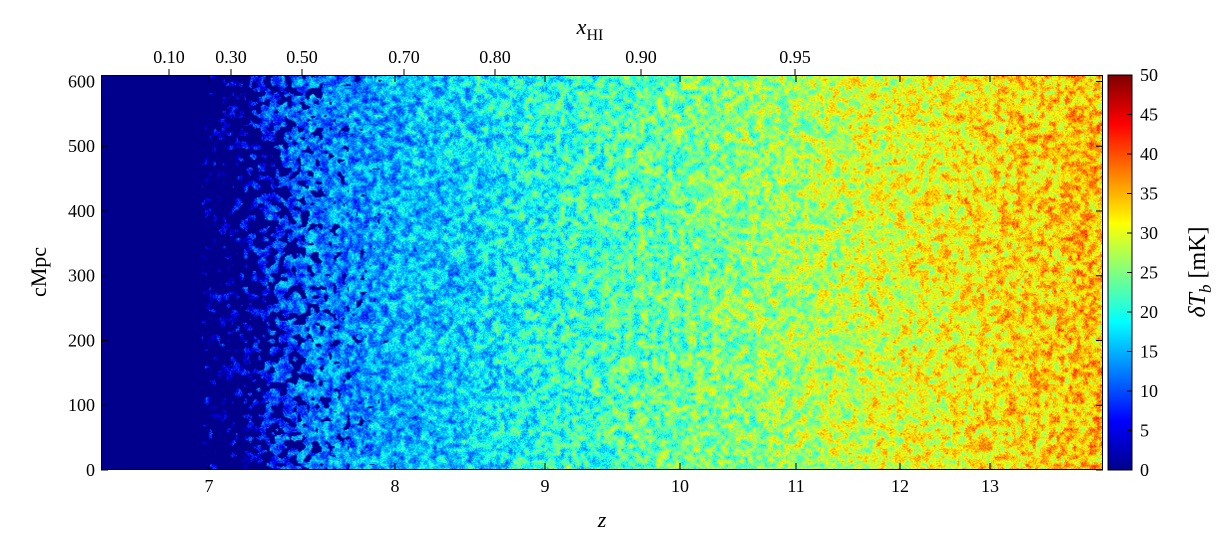 Image resolution: width=1223 pixels, height=545 pixels. What do you see at coordinates (602, 519) in the screenshot?
I see `x-axis-label: z` at bounding box center [602, 519].